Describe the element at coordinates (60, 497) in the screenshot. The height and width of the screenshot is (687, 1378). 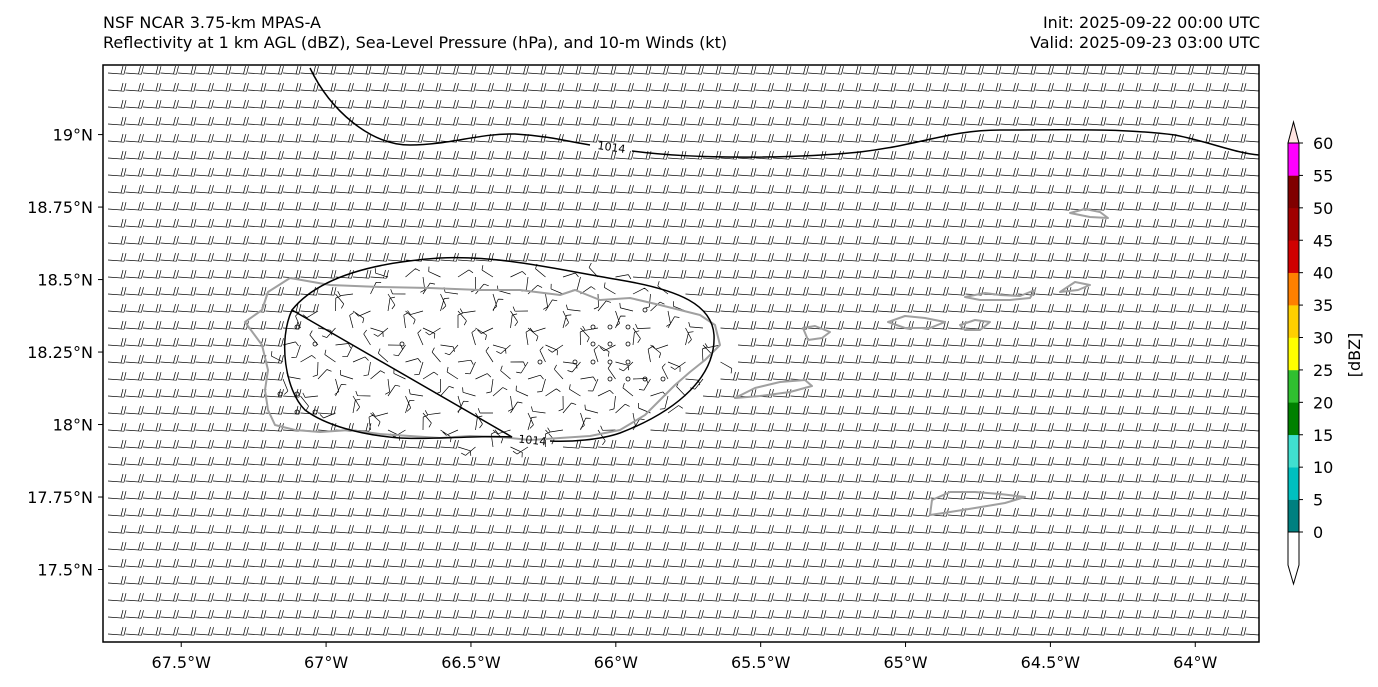
I see `lat-tick-label: 17.75°N` at that location.